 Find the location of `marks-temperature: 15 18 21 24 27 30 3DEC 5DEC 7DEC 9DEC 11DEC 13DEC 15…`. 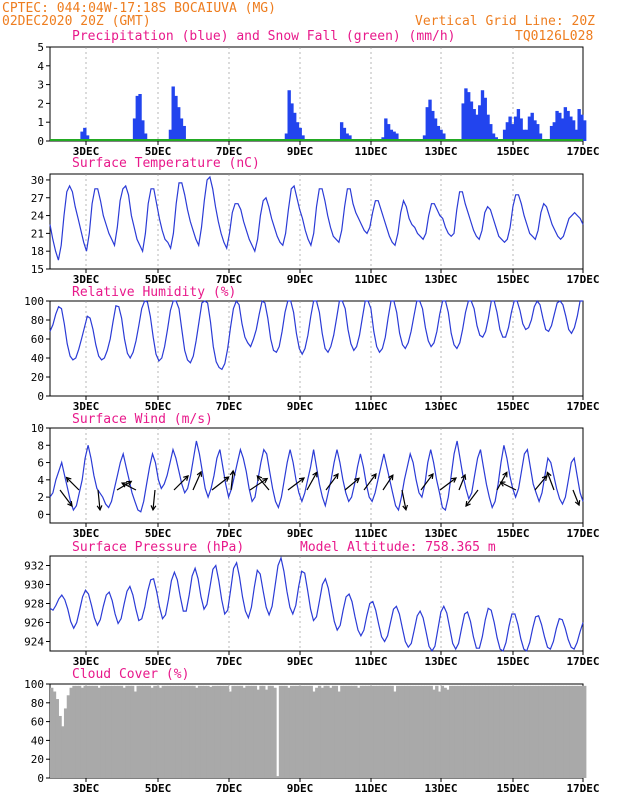

marks-temperature: 15 18 21 24 27 30 3DEC 5DEC 7DEC 9DEC 11DEC 13DEC 15… is located at coordinates (315, 230).